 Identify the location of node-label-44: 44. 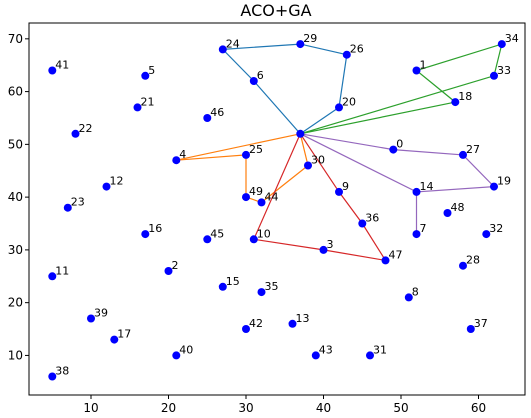
(272, 196).